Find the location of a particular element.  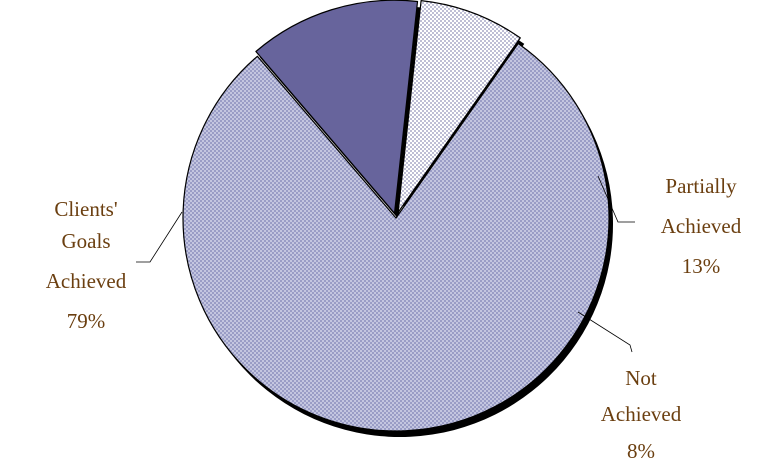

label-line: Partially is located at coordinates (701, 186).